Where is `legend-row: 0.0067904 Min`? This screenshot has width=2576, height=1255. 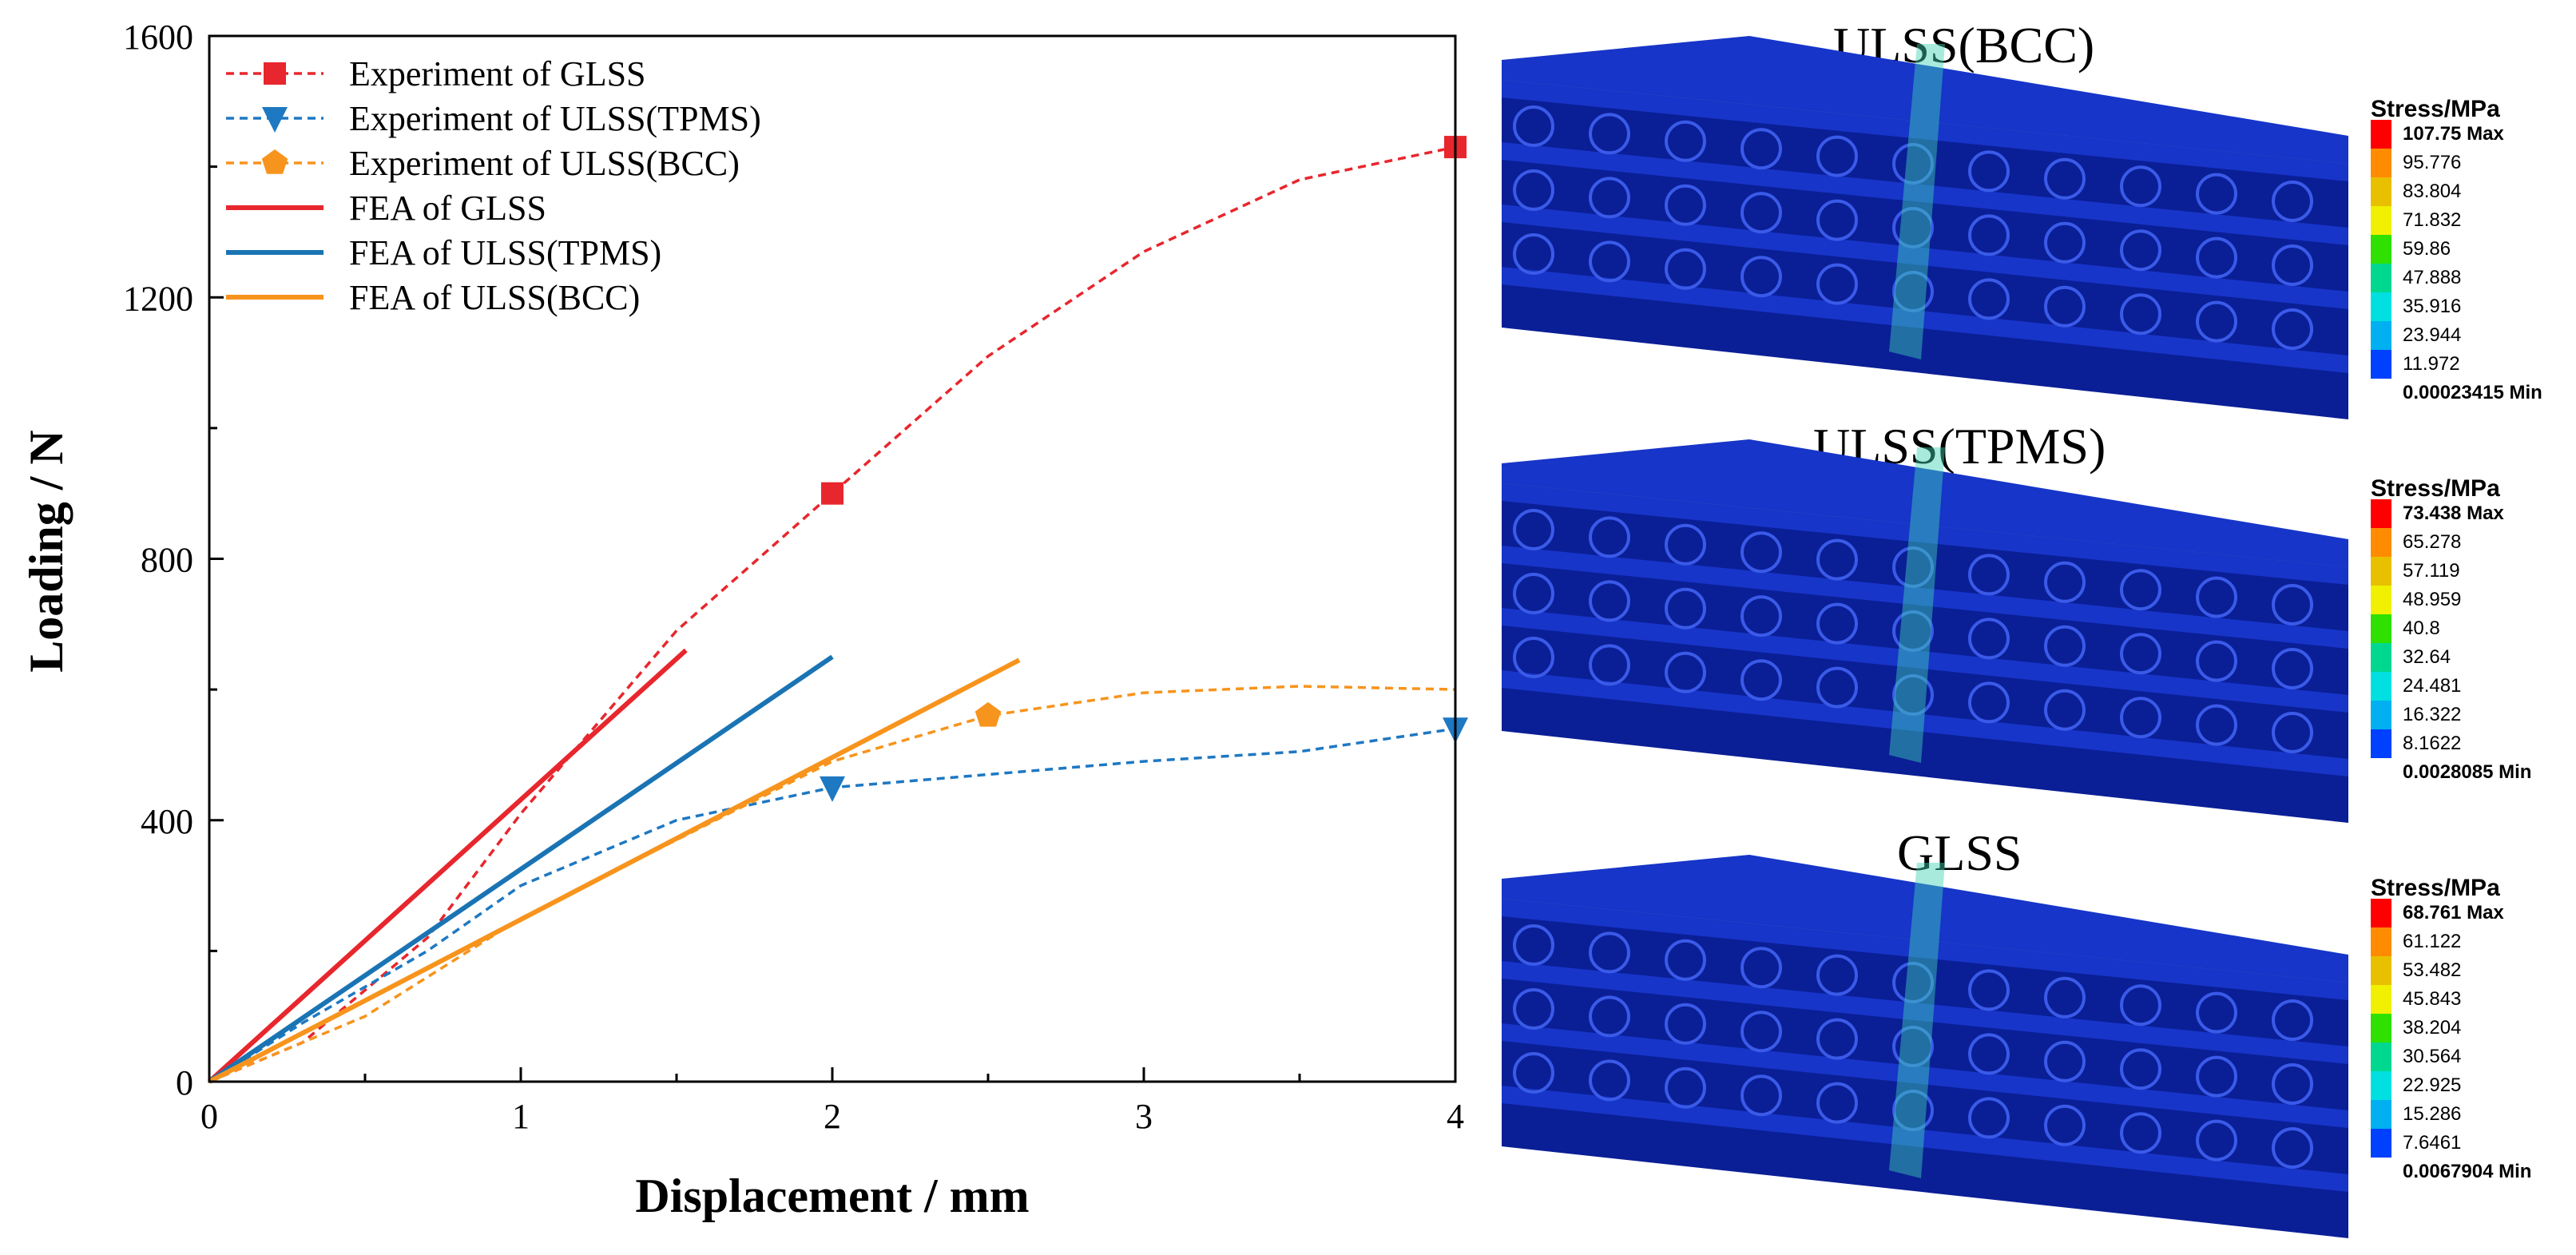
legend-row: 0.0067904 Min is located at coordinates (2451, 1172).